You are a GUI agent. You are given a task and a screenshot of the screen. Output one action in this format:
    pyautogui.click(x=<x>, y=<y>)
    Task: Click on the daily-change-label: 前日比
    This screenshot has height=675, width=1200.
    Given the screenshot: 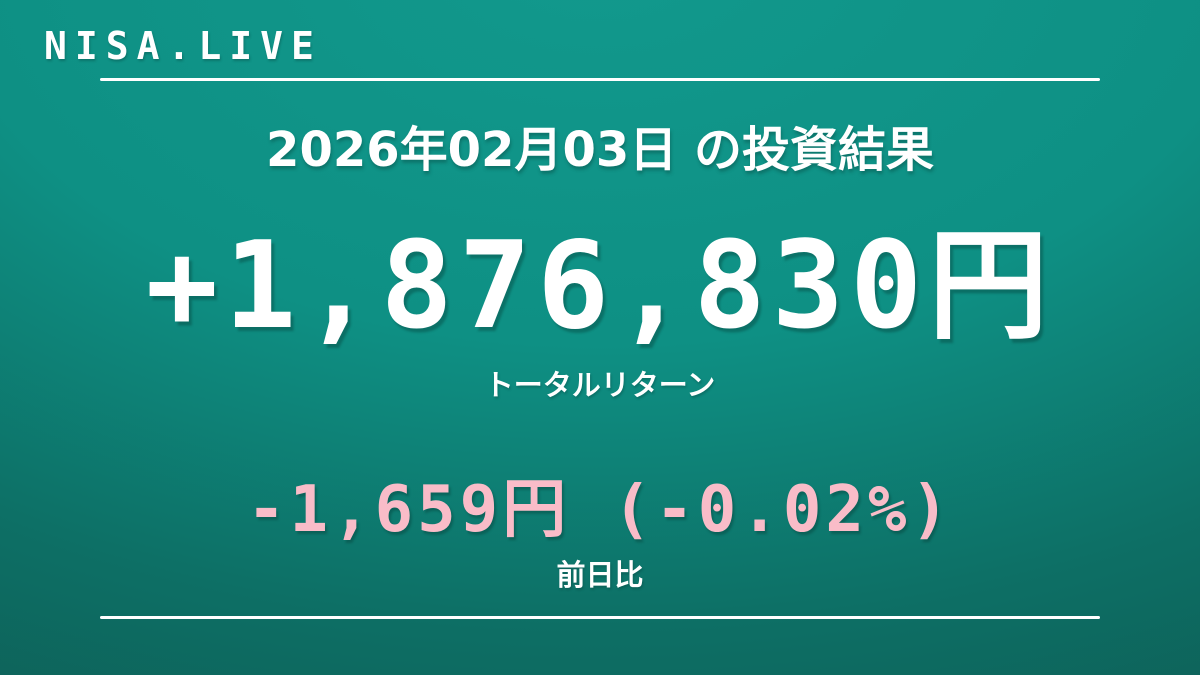 What is the action you would take?
    pyautogui.click(x=600, y=575)
    